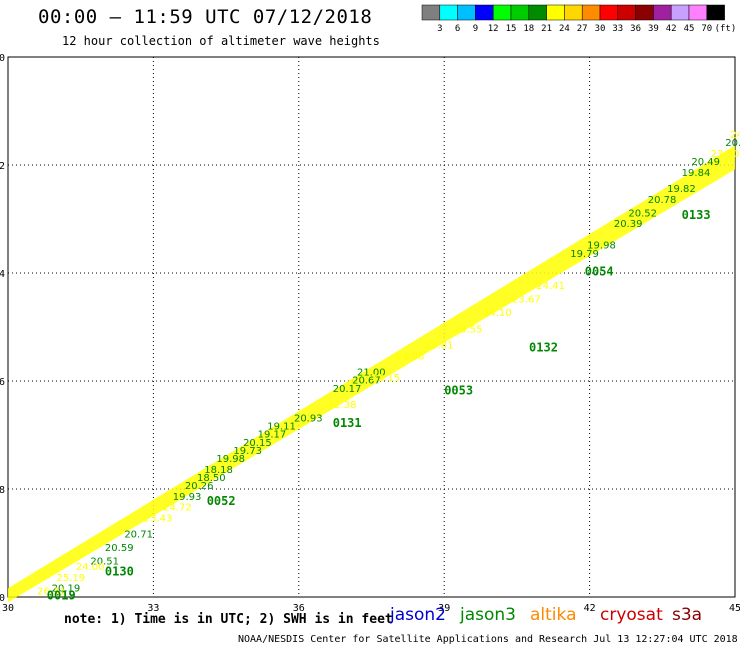  What do you see at coordinates (550, 286) in the screenshot?
I see `swh-value-label: 24.41` at bounding box center [550, 286].